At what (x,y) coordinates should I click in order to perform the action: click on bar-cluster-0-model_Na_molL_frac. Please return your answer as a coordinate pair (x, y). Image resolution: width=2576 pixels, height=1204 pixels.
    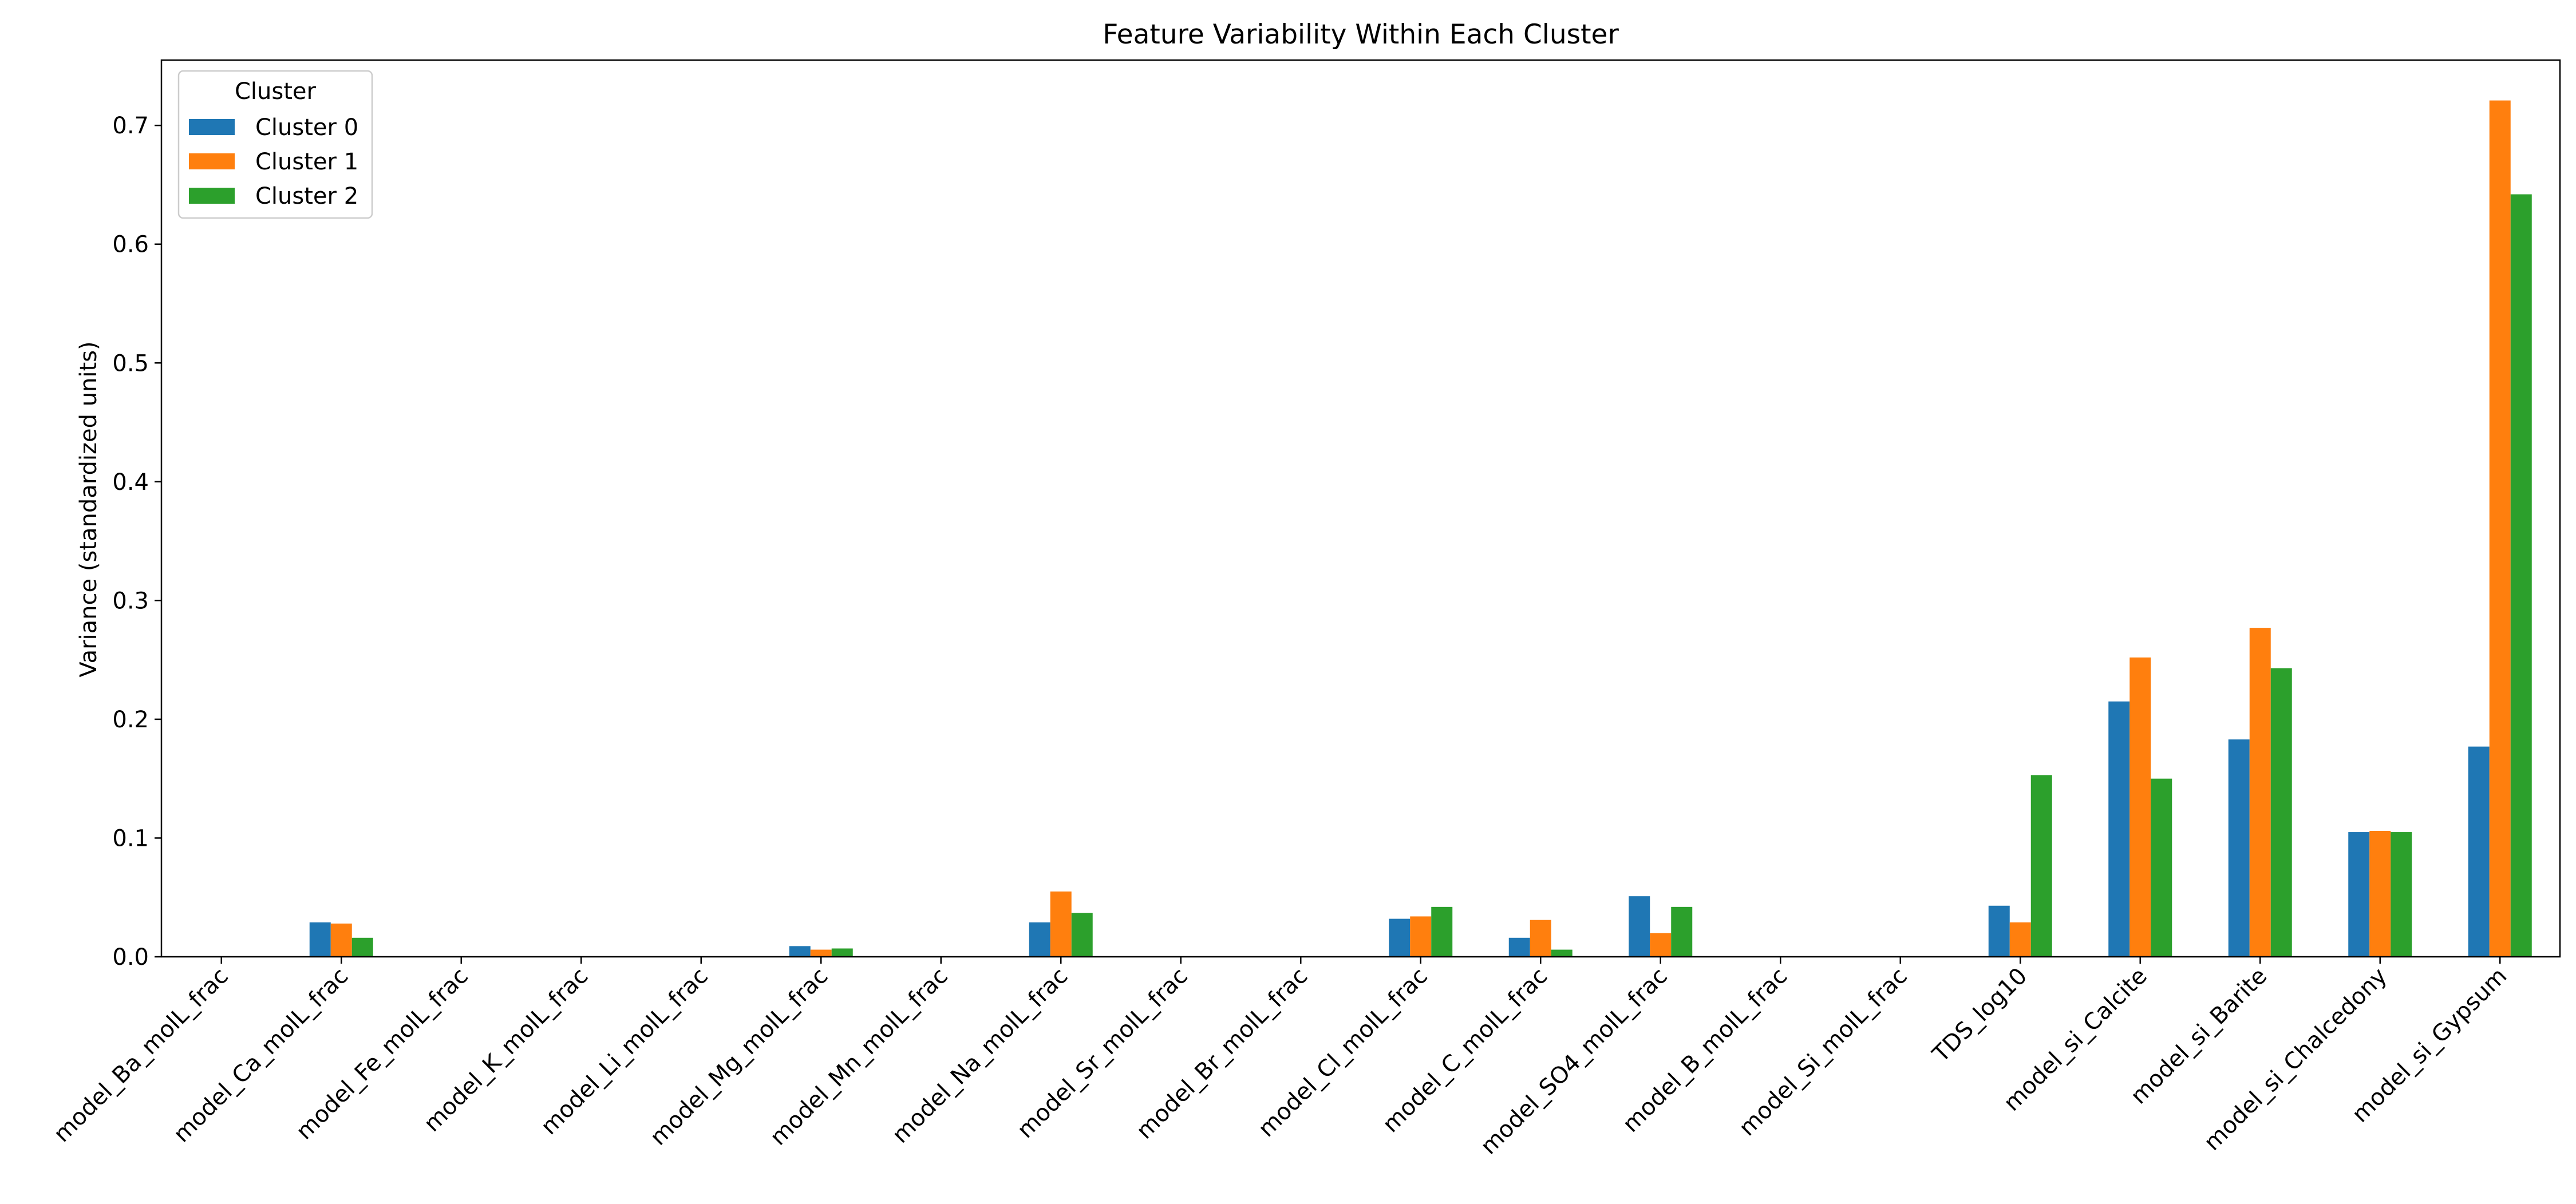
    Looking at the image, I should click on (1039, 939).